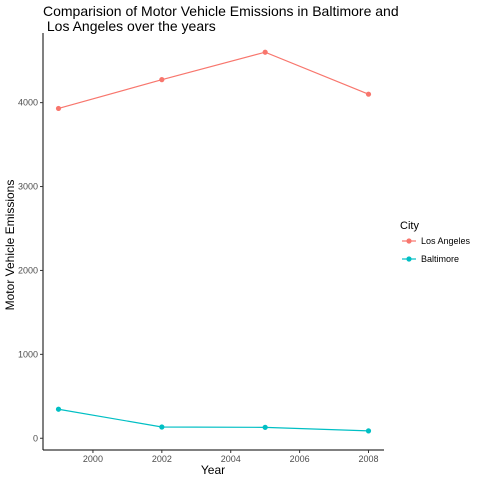 Image resolution: width=480 pixels, height=480 pixels. I want to click on x-tick-label: 2002, so click(162, 459).